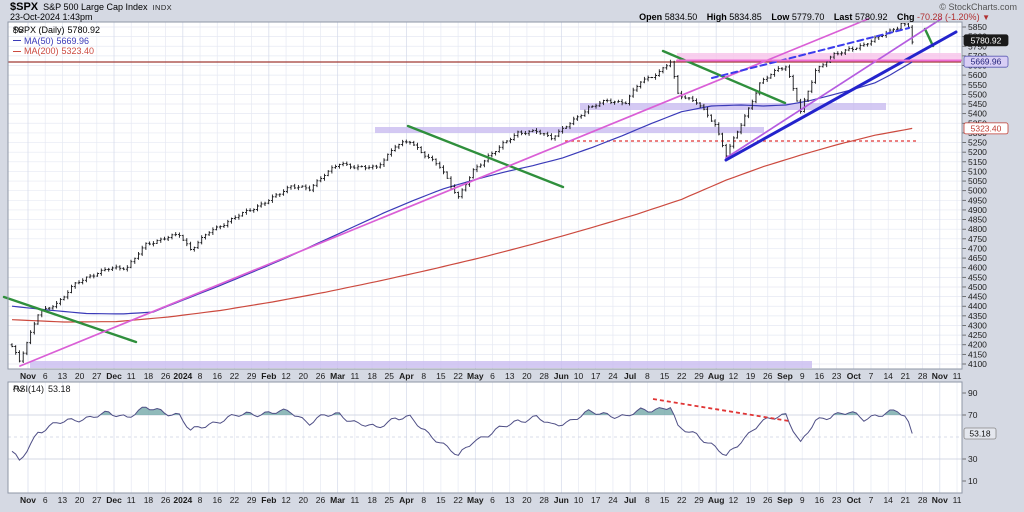  Describe the element at coordinates (716, 500) in the screenshot. I see `x-tick-label: Aug` at that location.